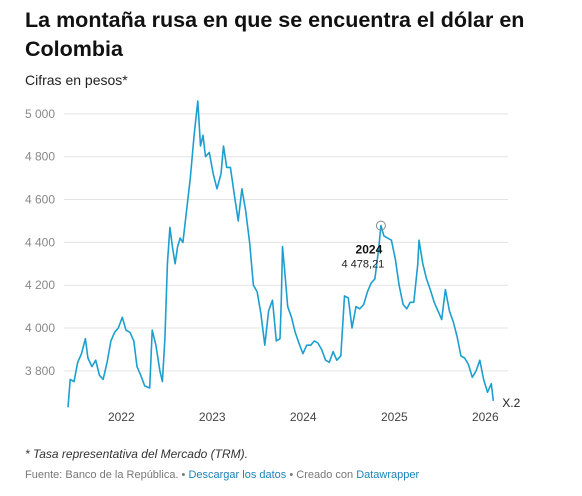 This screenshot has width=582, height=496. Describe the element at coordinates (388, 475) in the screenshot. I see `datawrapper-link: Datawrapper` at that location.